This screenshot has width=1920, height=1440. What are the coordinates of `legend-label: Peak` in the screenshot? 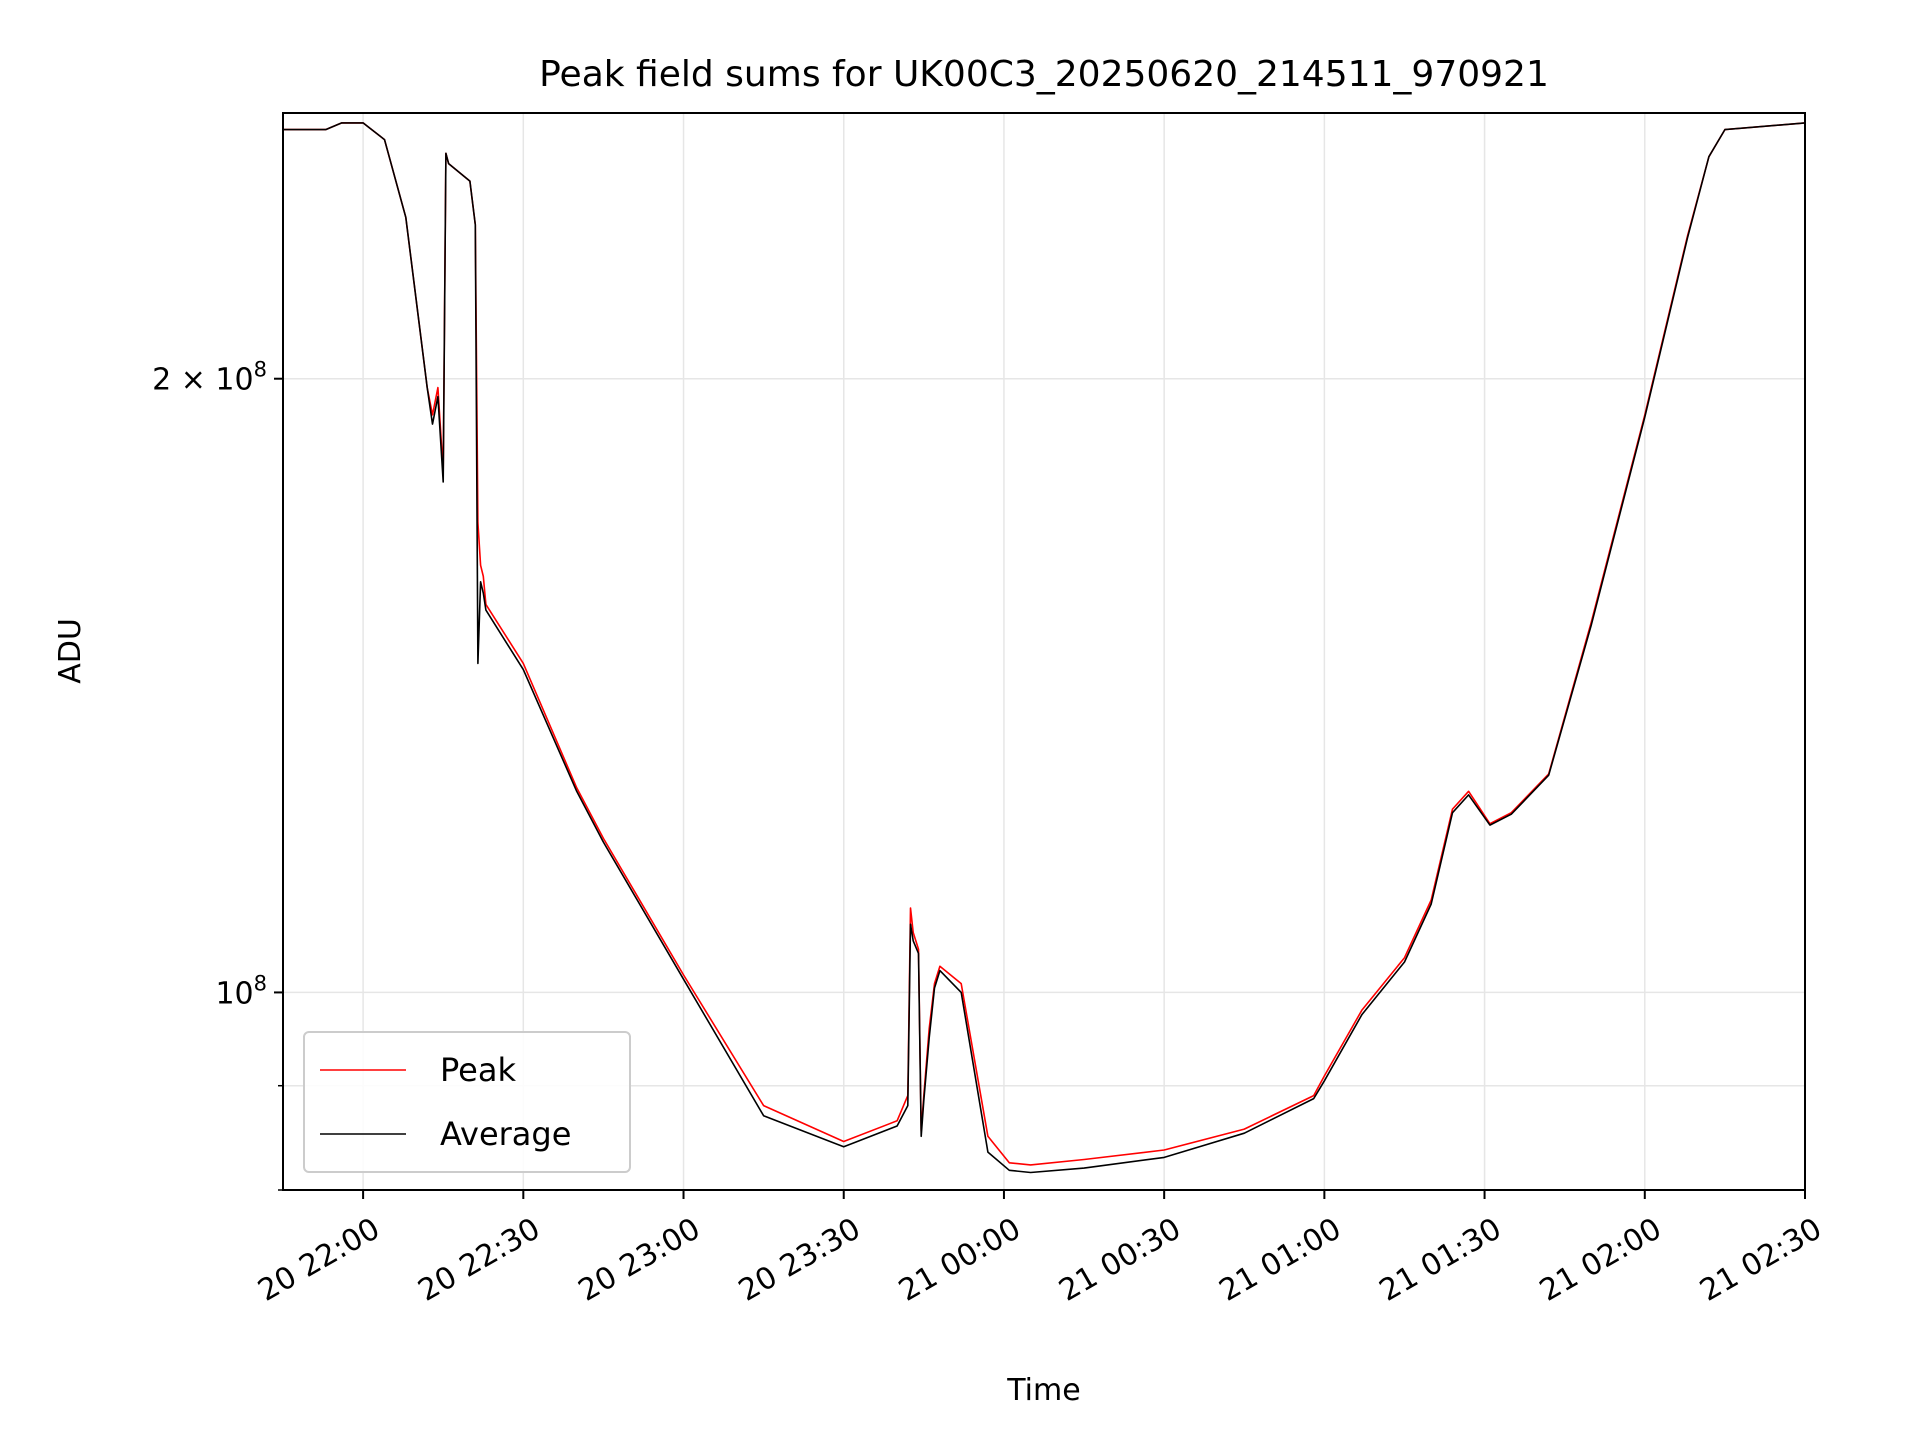 It's located at (478, 1070).